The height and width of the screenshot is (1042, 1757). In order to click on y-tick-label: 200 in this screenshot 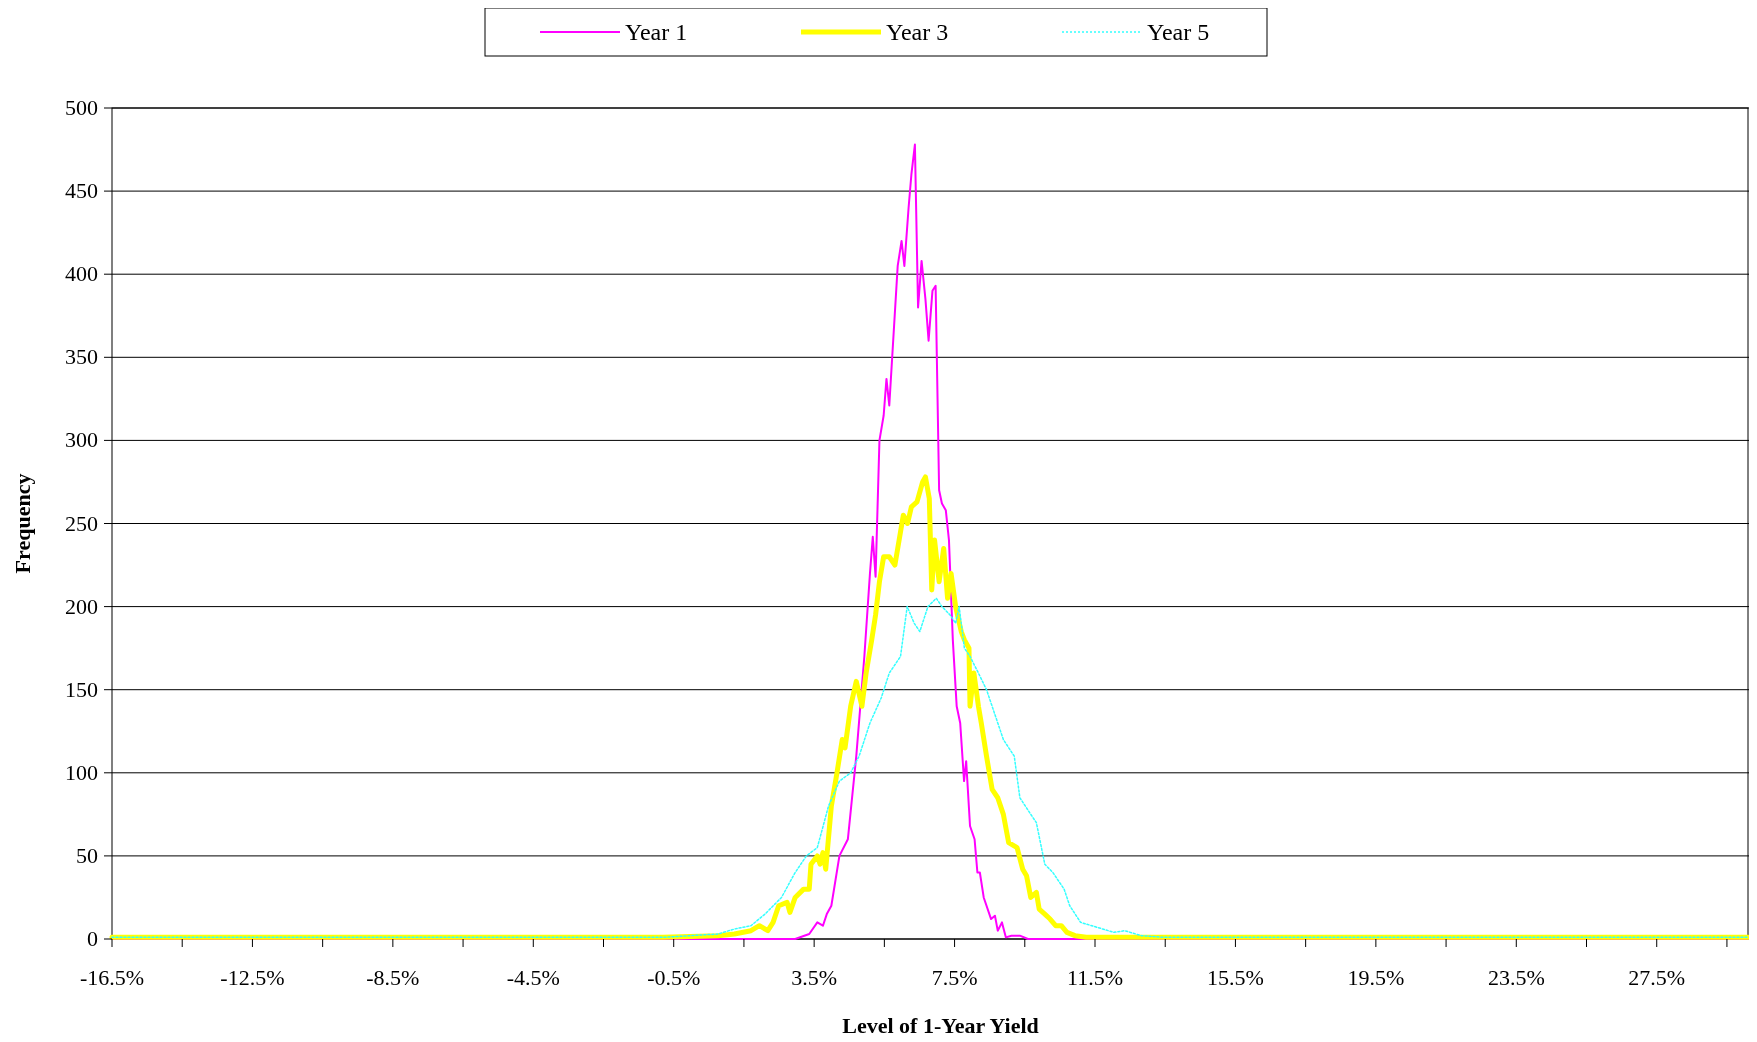, I will do `click(81, 606)`.